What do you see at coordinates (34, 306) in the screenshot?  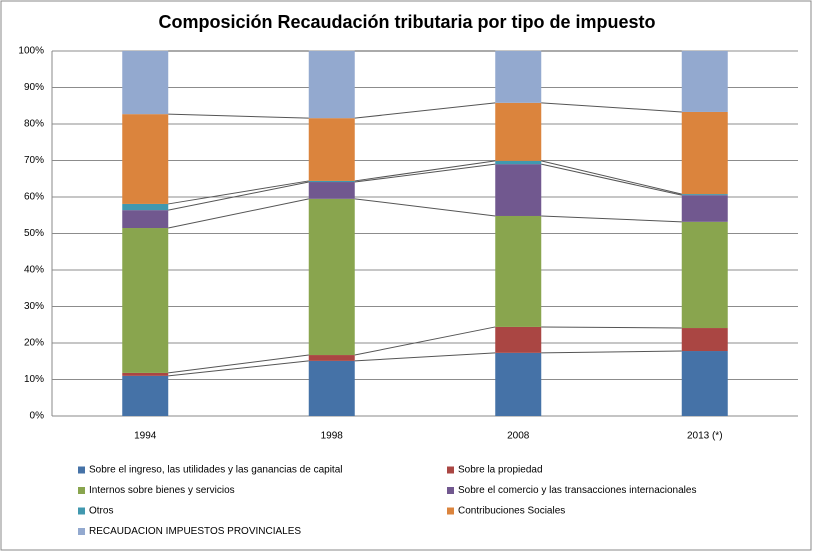 I see `y-tick-label: 30%` at bounding box center [34, 306].